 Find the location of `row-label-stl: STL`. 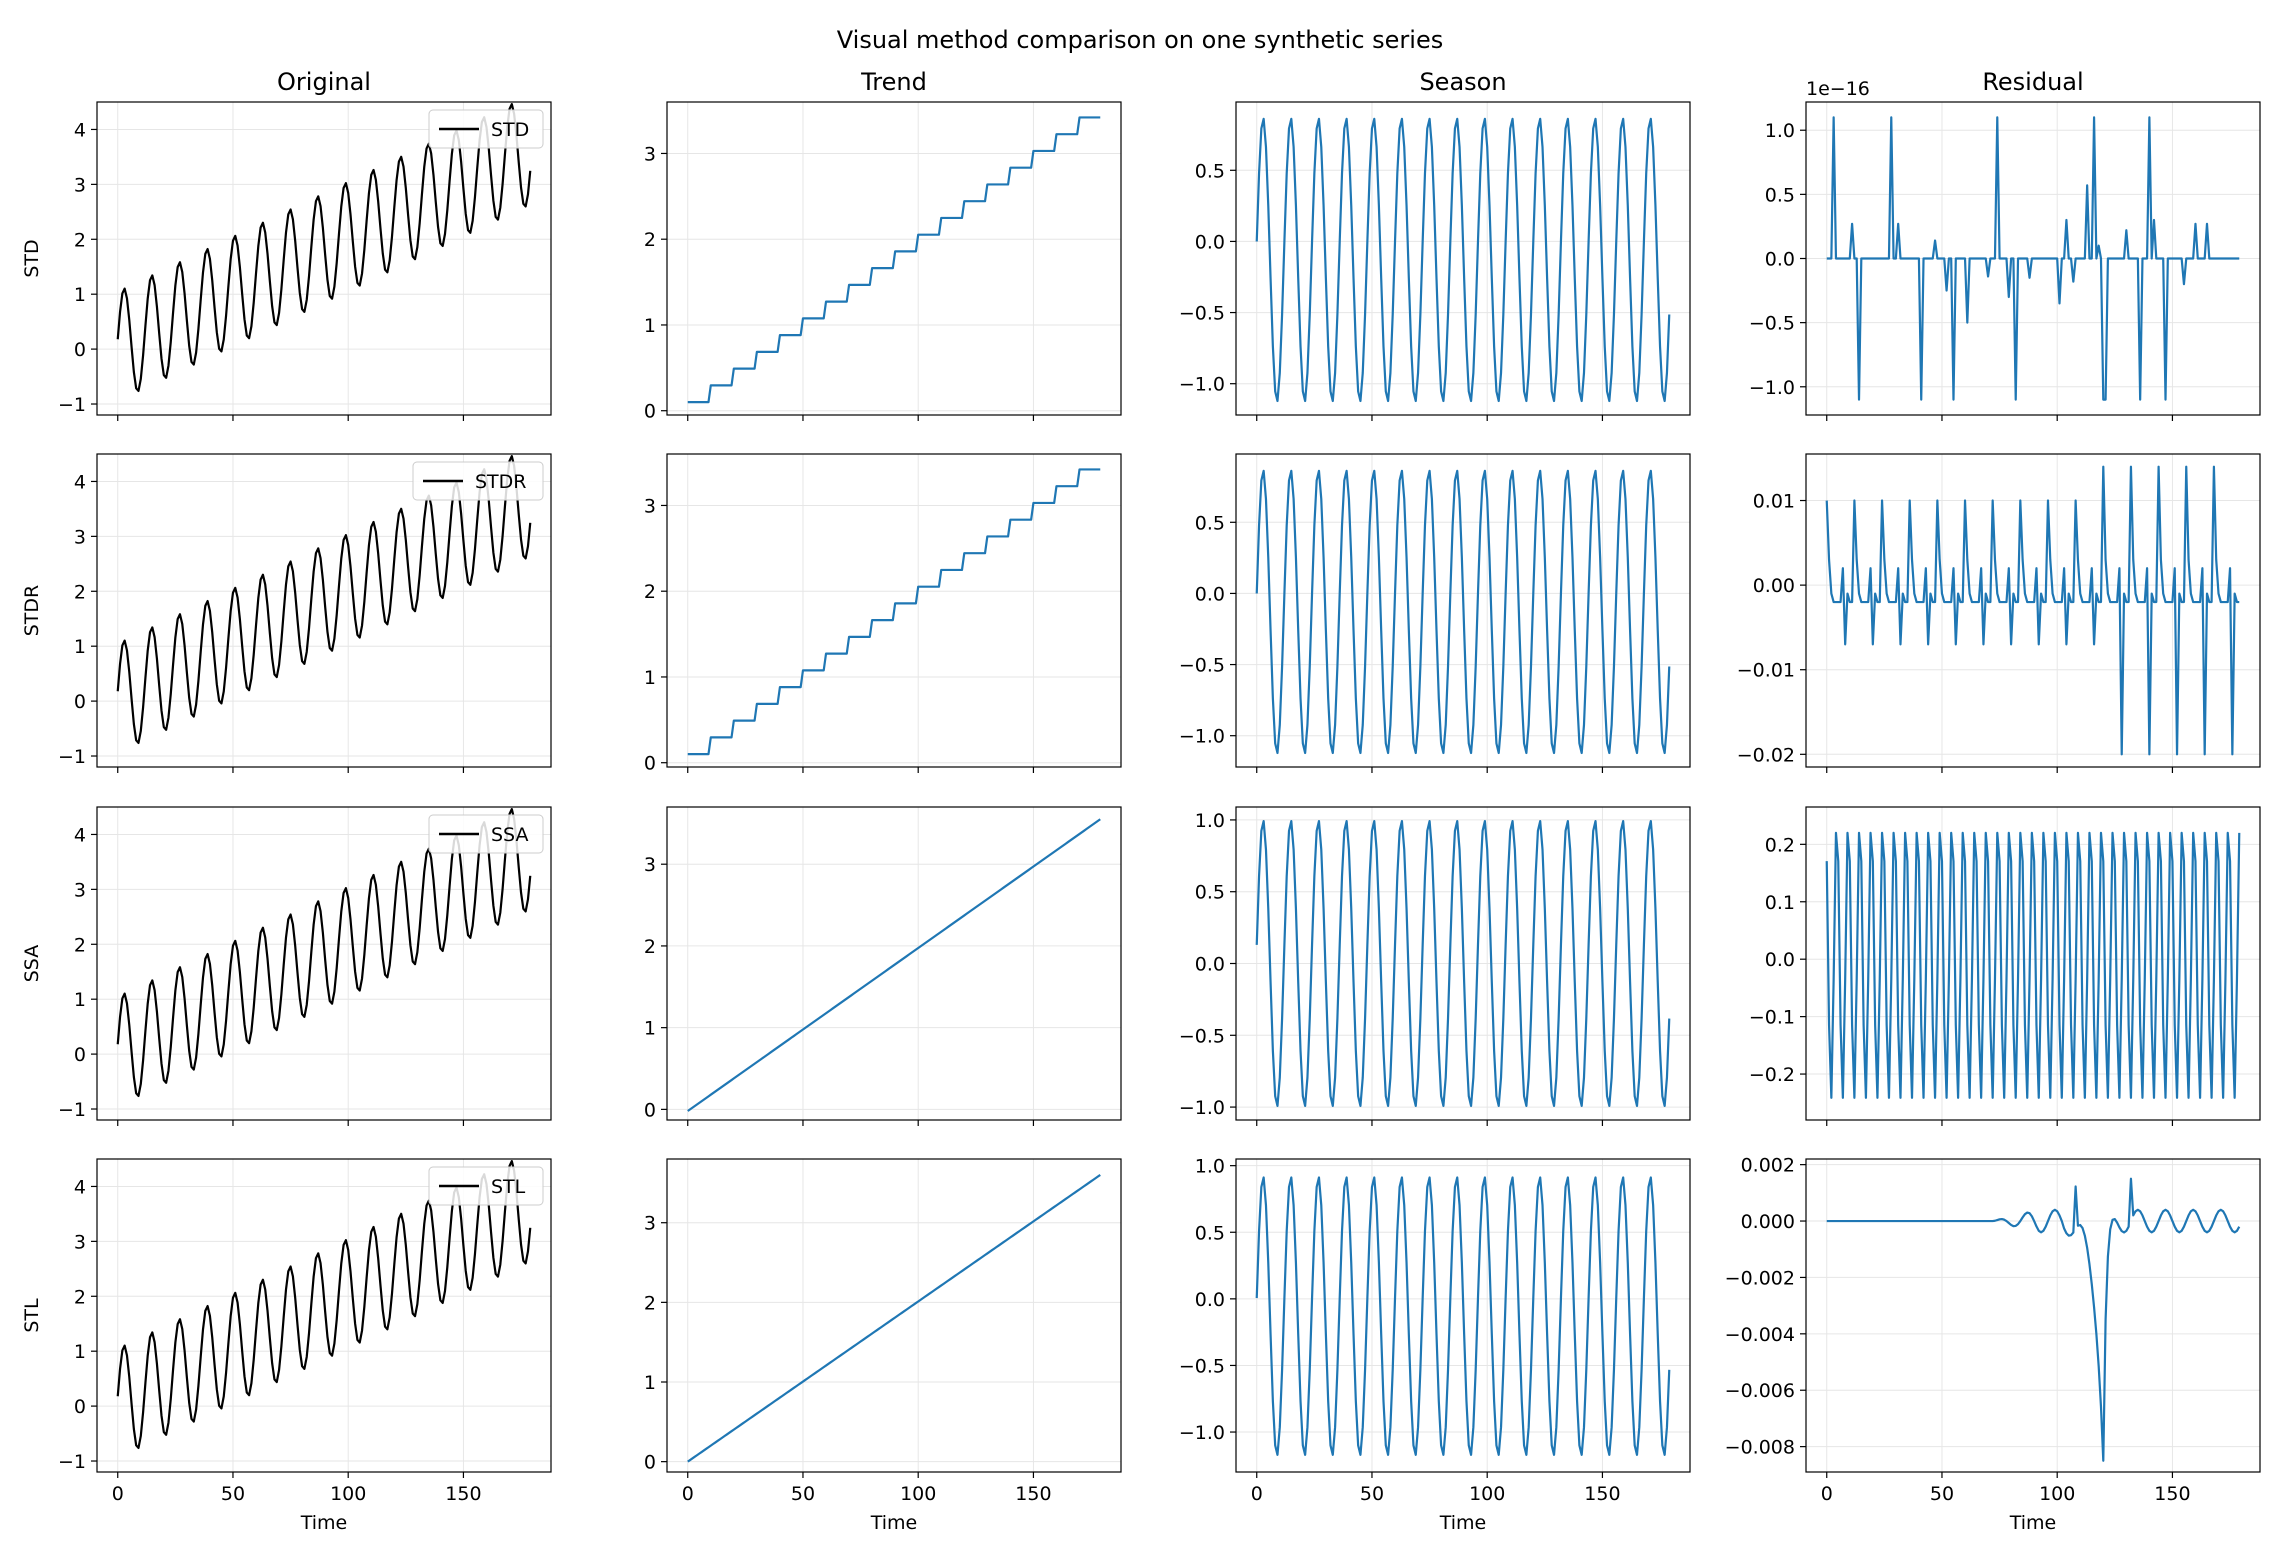

row-label-stl: STL is located at coordinates (32, 1315).